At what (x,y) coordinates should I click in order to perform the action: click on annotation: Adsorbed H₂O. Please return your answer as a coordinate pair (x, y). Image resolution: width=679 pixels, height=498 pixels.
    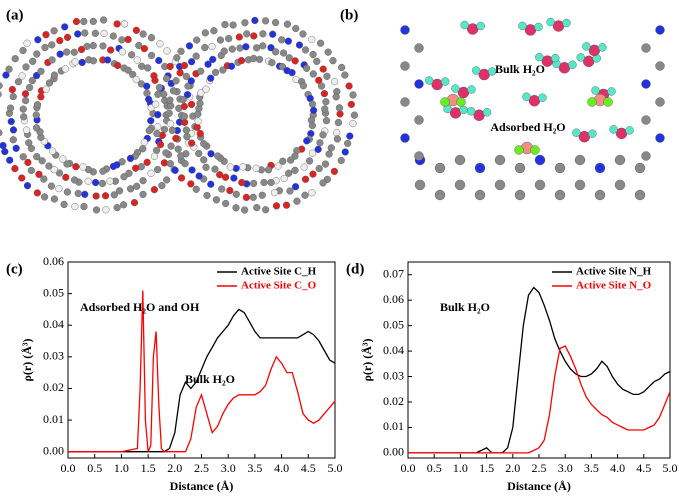
    Looking at the image, I should click on (527, 127).